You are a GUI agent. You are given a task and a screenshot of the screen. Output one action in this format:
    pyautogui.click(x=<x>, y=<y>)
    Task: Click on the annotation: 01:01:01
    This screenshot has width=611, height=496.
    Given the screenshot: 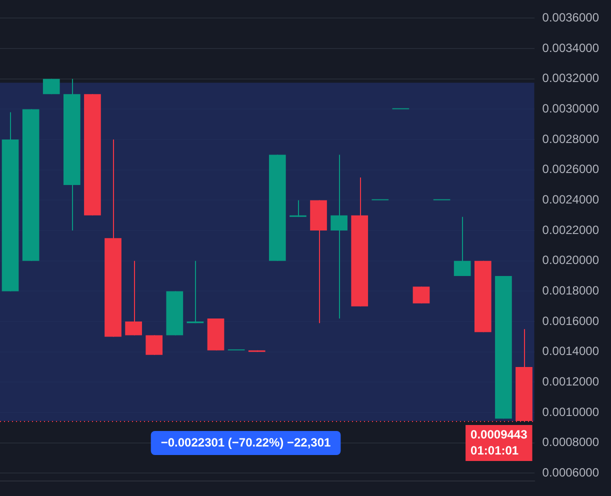 What is the action you would take?
    pyautogui.click(x=494, y=450)
    